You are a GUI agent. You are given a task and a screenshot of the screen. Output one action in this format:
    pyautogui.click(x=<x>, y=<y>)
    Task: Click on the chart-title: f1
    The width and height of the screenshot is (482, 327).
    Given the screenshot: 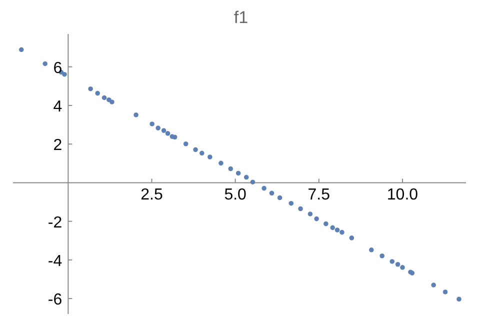 What is the action you would take?
    pyautogui.click(x=241, y=18)
    